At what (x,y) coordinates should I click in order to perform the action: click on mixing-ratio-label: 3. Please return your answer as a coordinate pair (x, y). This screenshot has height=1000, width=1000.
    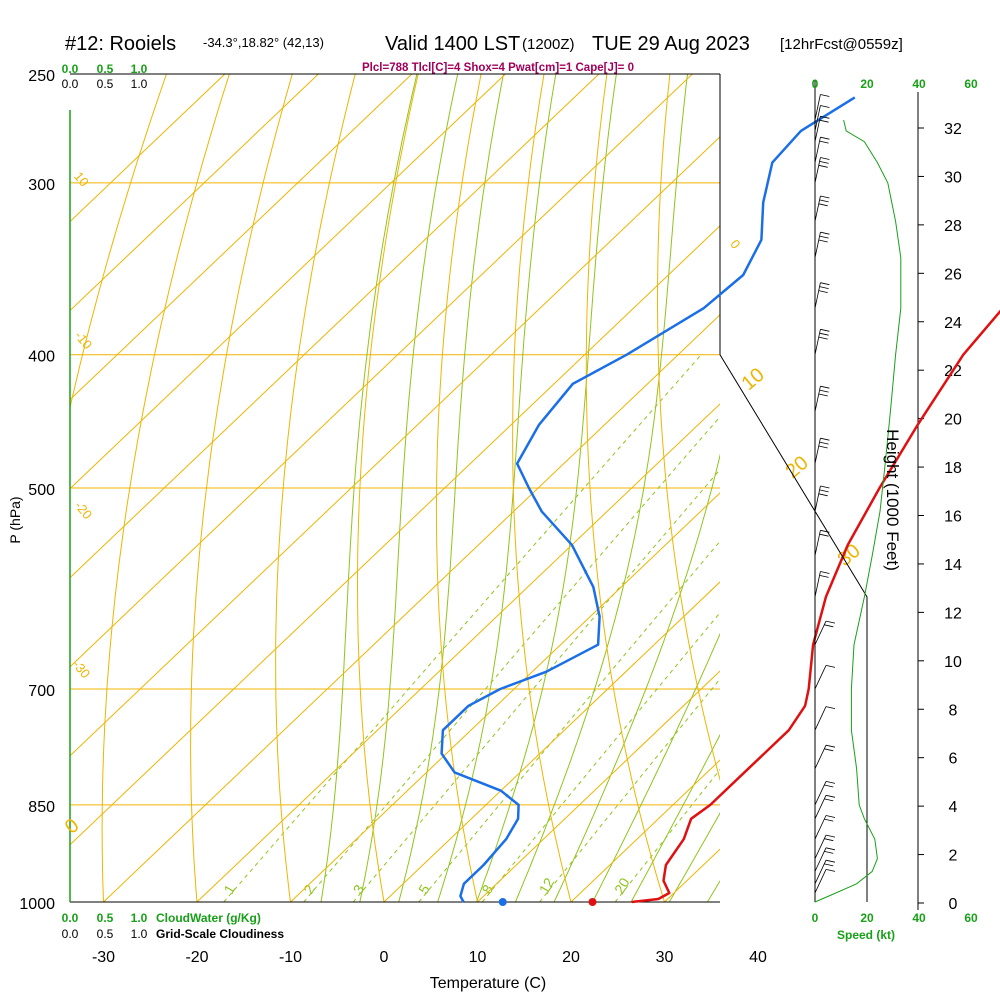
    Looking at the image, I should click on (359, 889).